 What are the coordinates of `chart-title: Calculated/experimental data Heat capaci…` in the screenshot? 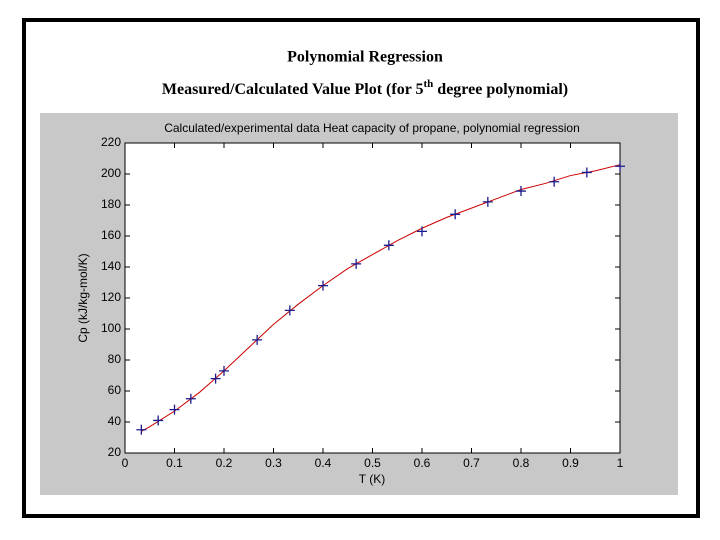 It's located at (372, 128).